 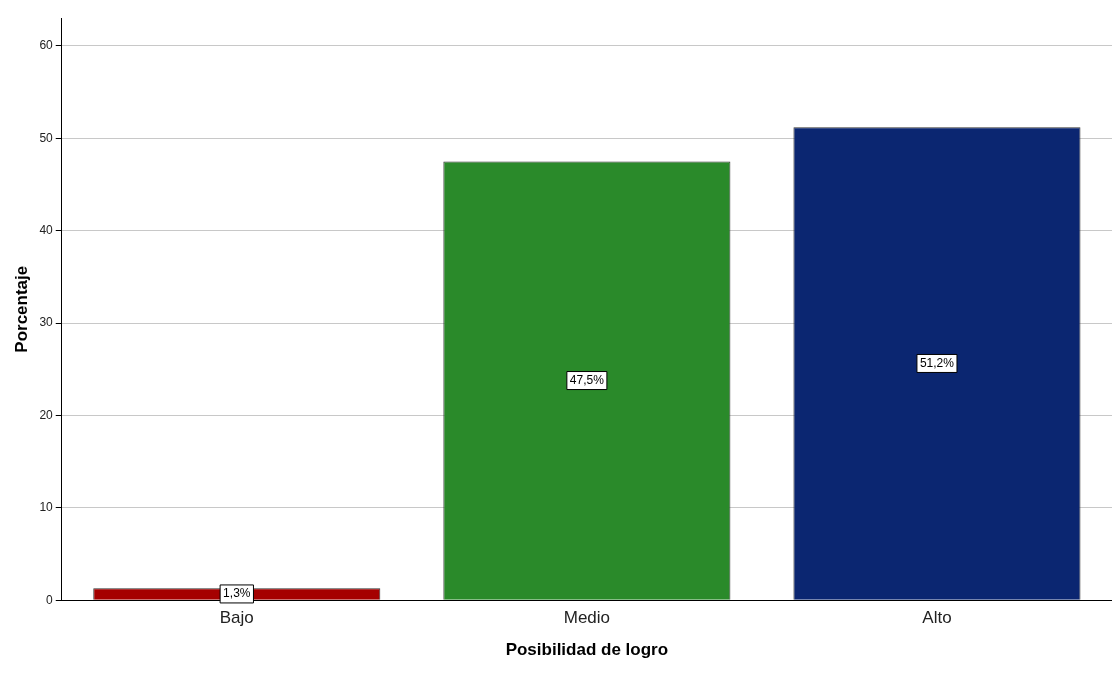 I want to click on data-label: 51,2%, so click(x=937, y=362).